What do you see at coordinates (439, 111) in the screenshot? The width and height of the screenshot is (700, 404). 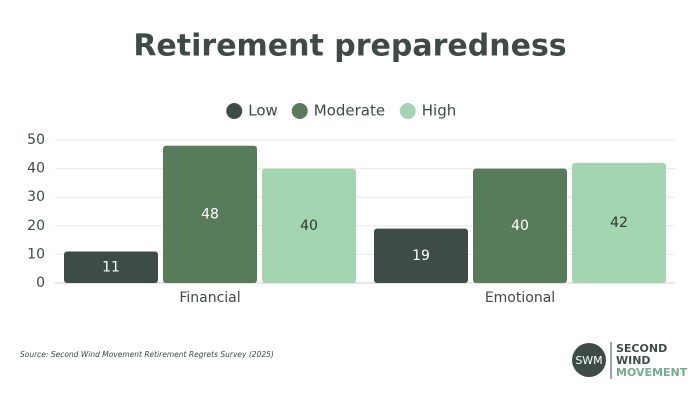 I see `legend-label: High` at bounding box center [439, 111].